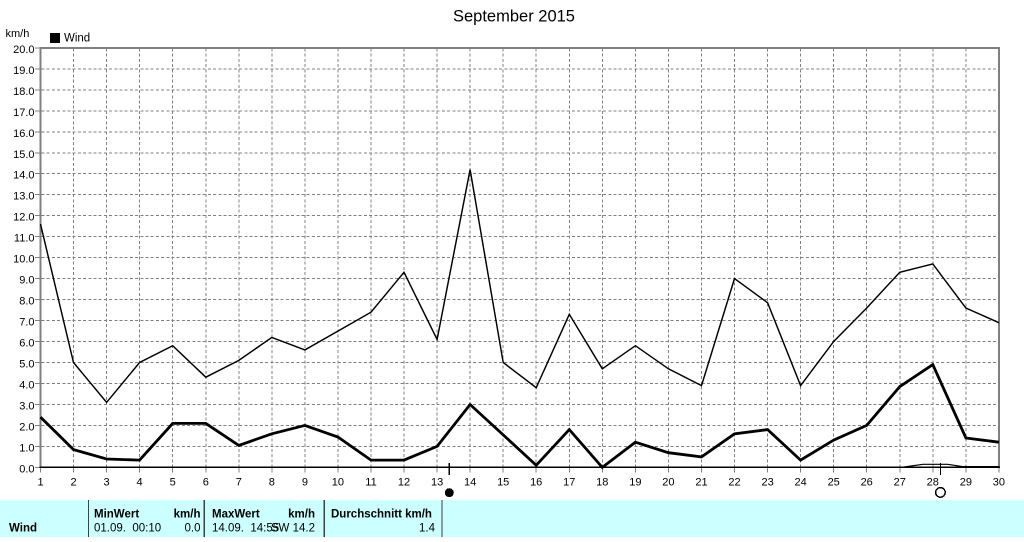 The image size is (1024, 542). What do you see at coordinates (26, 302) in the screenshot?
I see `svg-text: 8.0` at bounding box center [26, 302].